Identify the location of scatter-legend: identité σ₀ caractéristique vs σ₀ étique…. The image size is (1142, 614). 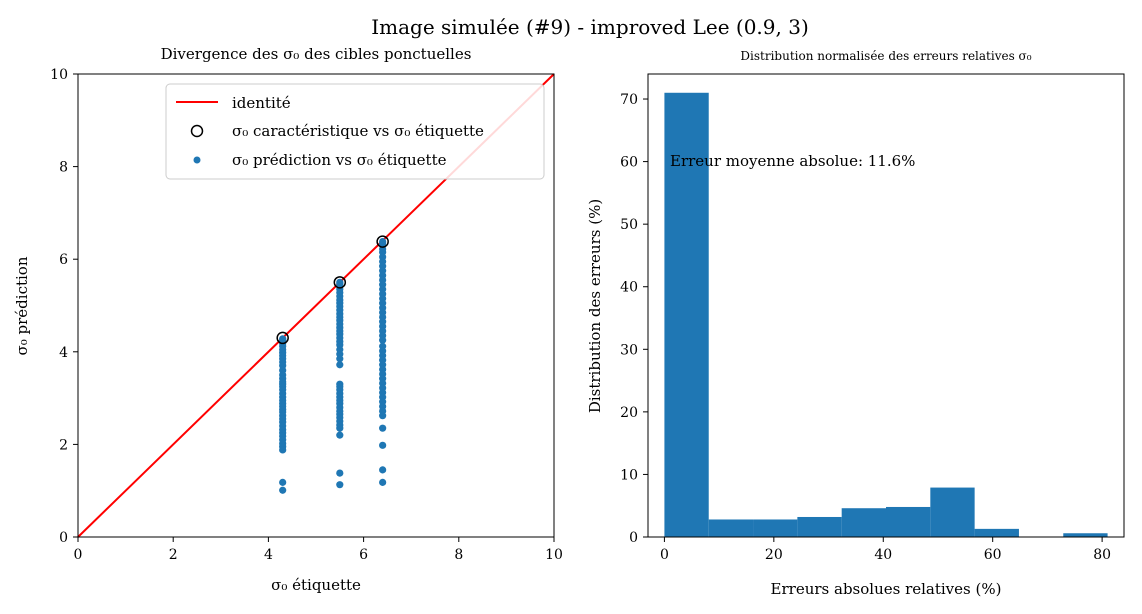
(355, 131).